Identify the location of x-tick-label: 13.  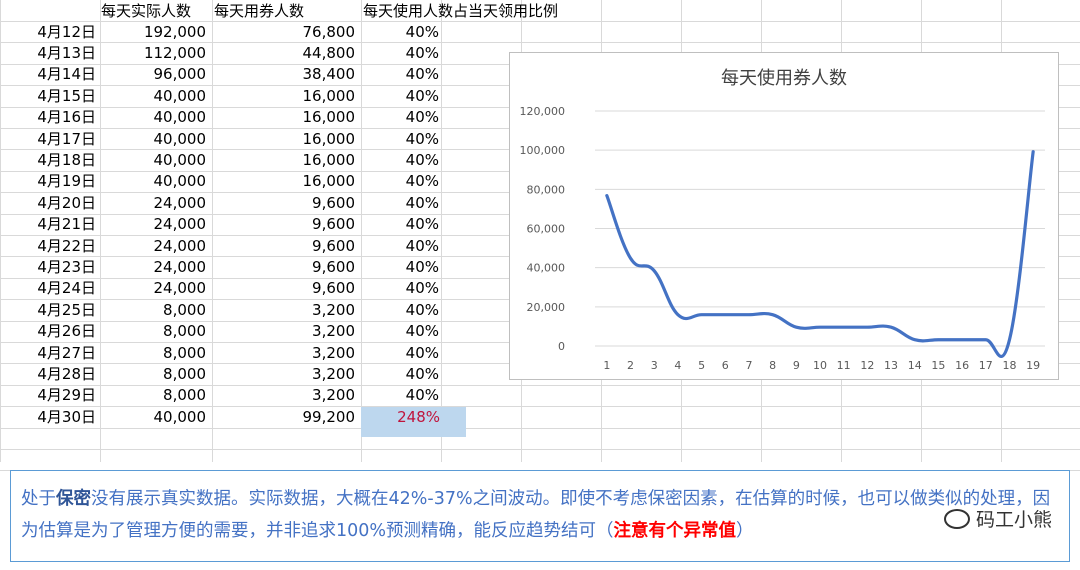
(891, 365).